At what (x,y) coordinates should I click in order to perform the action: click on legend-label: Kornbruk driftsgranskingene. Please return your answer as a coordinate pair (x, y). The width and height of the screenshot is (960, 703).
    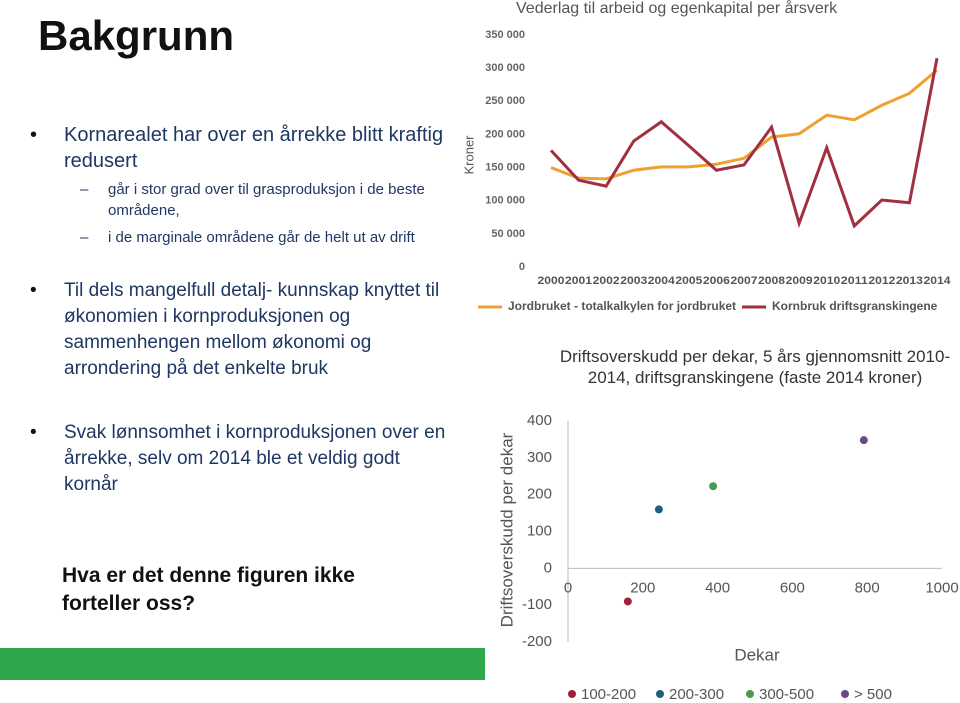
    Looking at the image, I should click on (855, 306).